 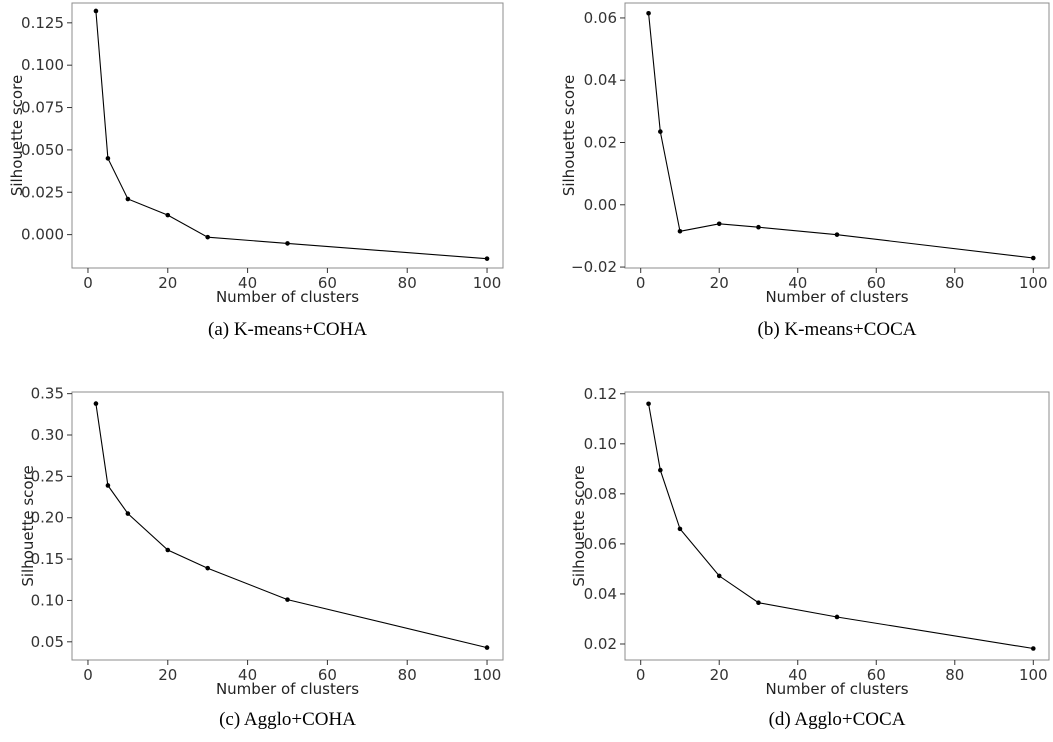 What do you see at coordinates (47, 394) in the screenshot?
I see `y-tick-label: 0.35` at bounding box center [47, 394].